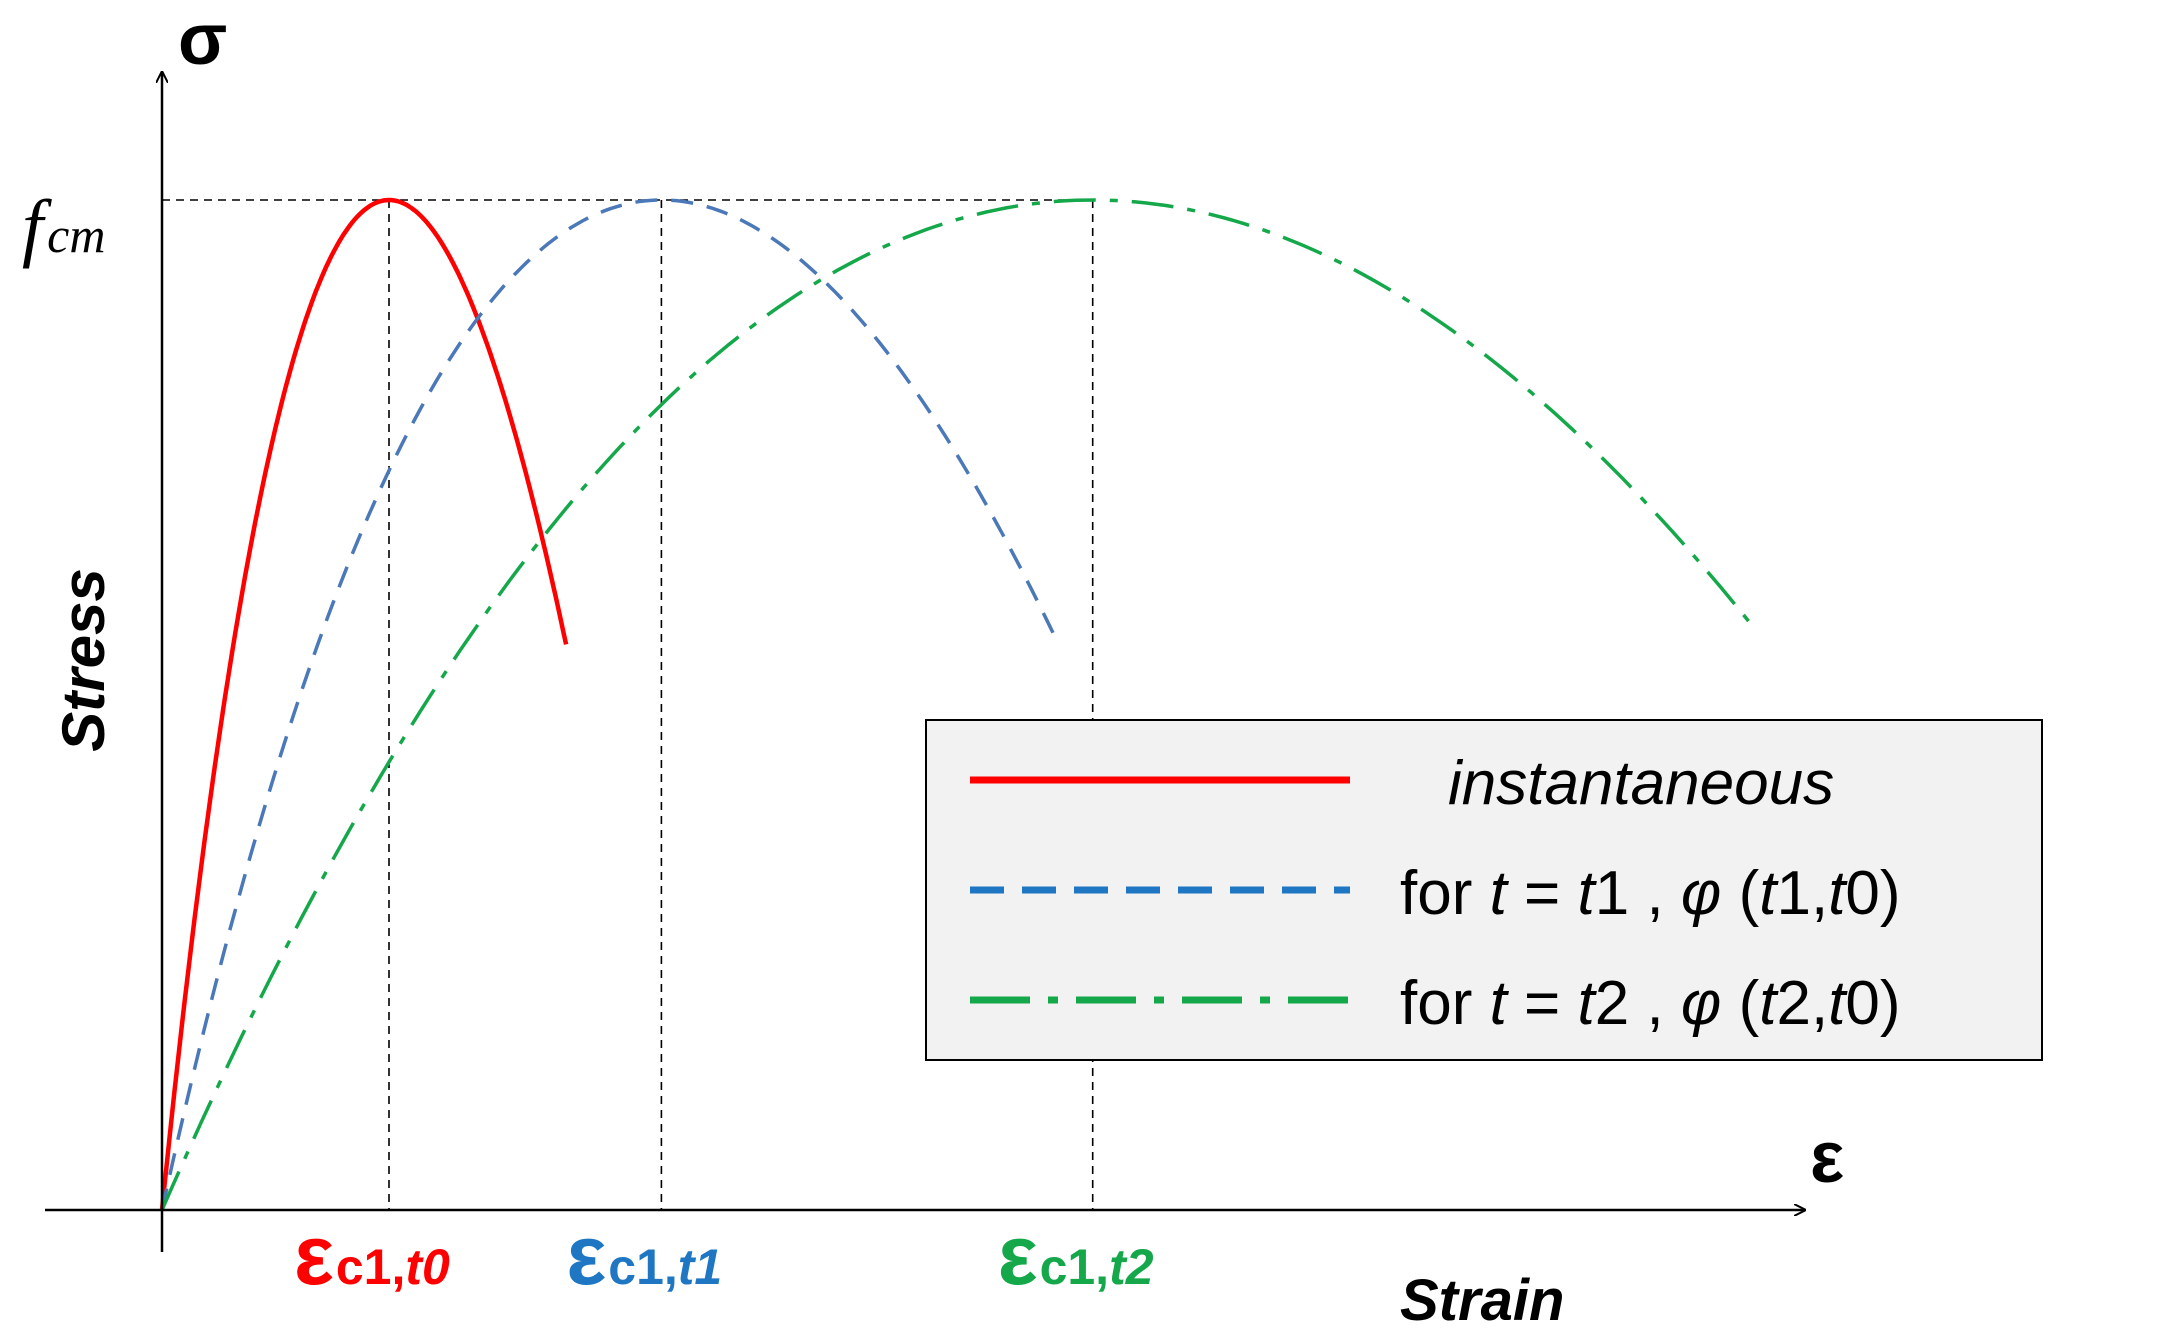 This screenshot has height=1335, width=2168. I want to click on legend-label-t2: for t = t2 , φ (t2,t0), so click(1650, 1003).